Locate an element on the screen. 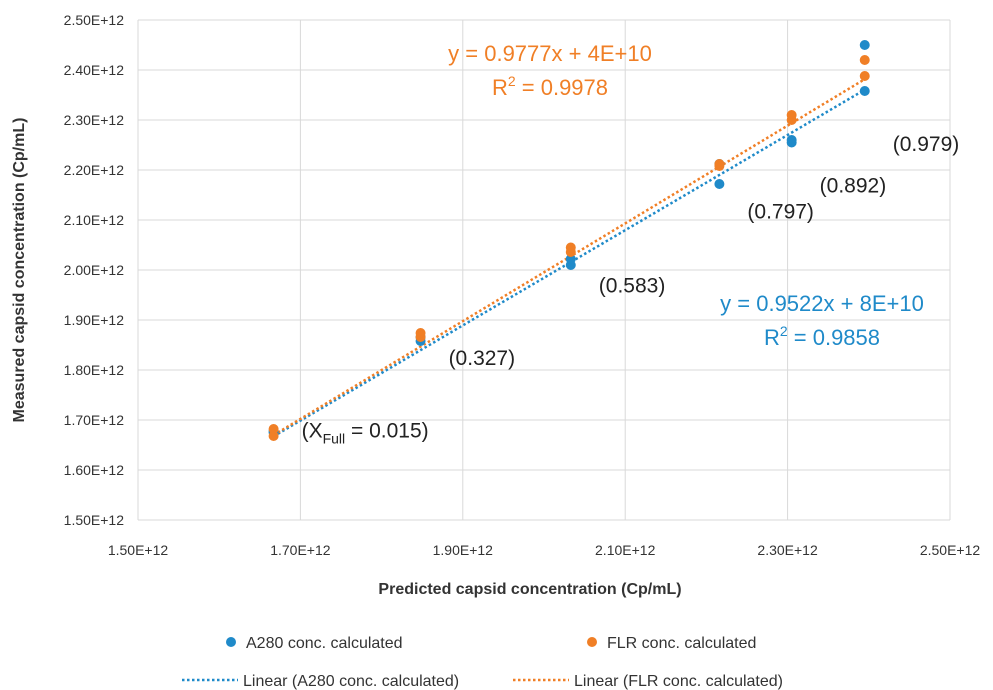  point-annotation: (XFull = 0.015) is located at coordinates (365, 433).